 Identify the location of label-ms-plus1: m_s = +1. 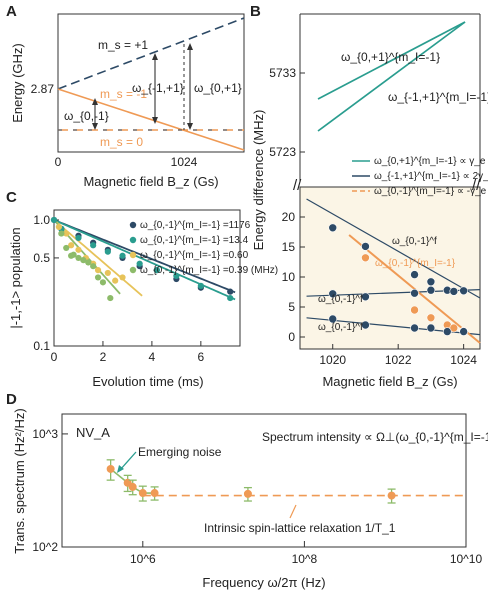
(123, 45).